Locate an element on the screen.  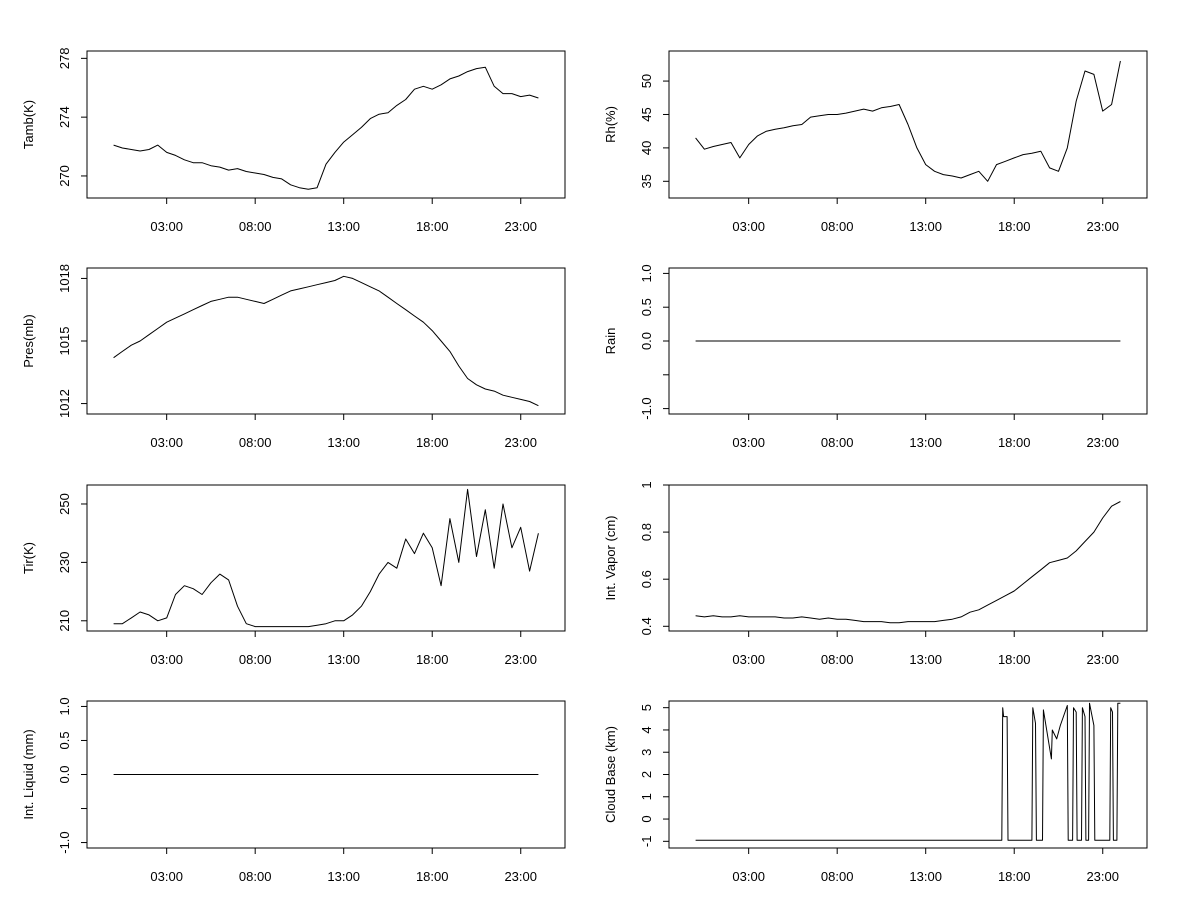
chart-panel-5: 03:00 08:00 13:00 18:00 23:00 210 230 250 Tir(K) is located at coordinates (293, 575).